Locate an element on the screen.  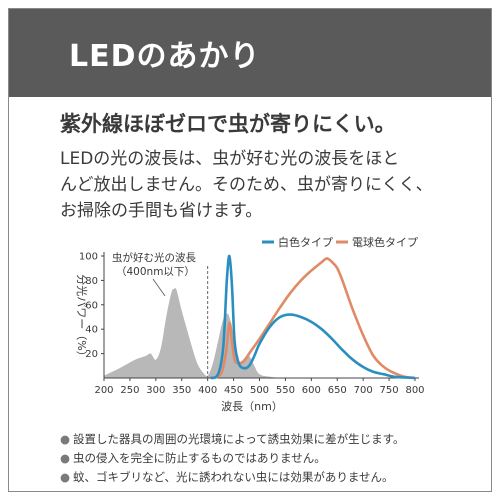
legend-daylight-label: 白色タイプ is located at coordinates (305, 242).